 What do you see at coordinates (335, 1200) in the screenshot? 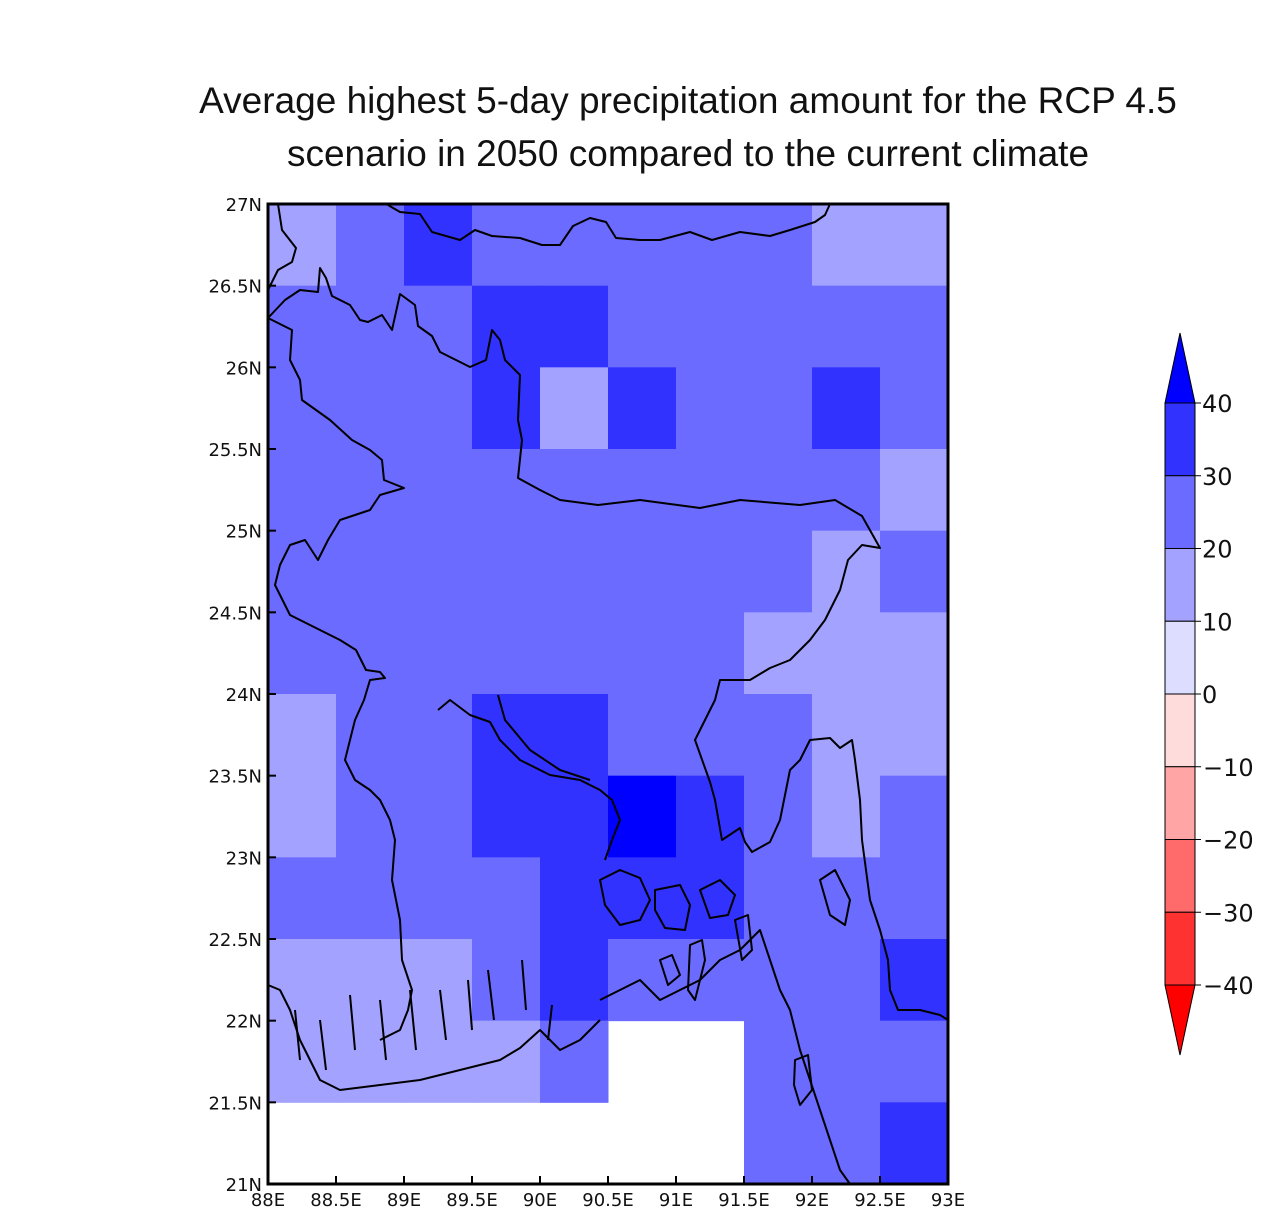
I see `lon-tick-label: 88.5E` at bounding box center [335, 1200].